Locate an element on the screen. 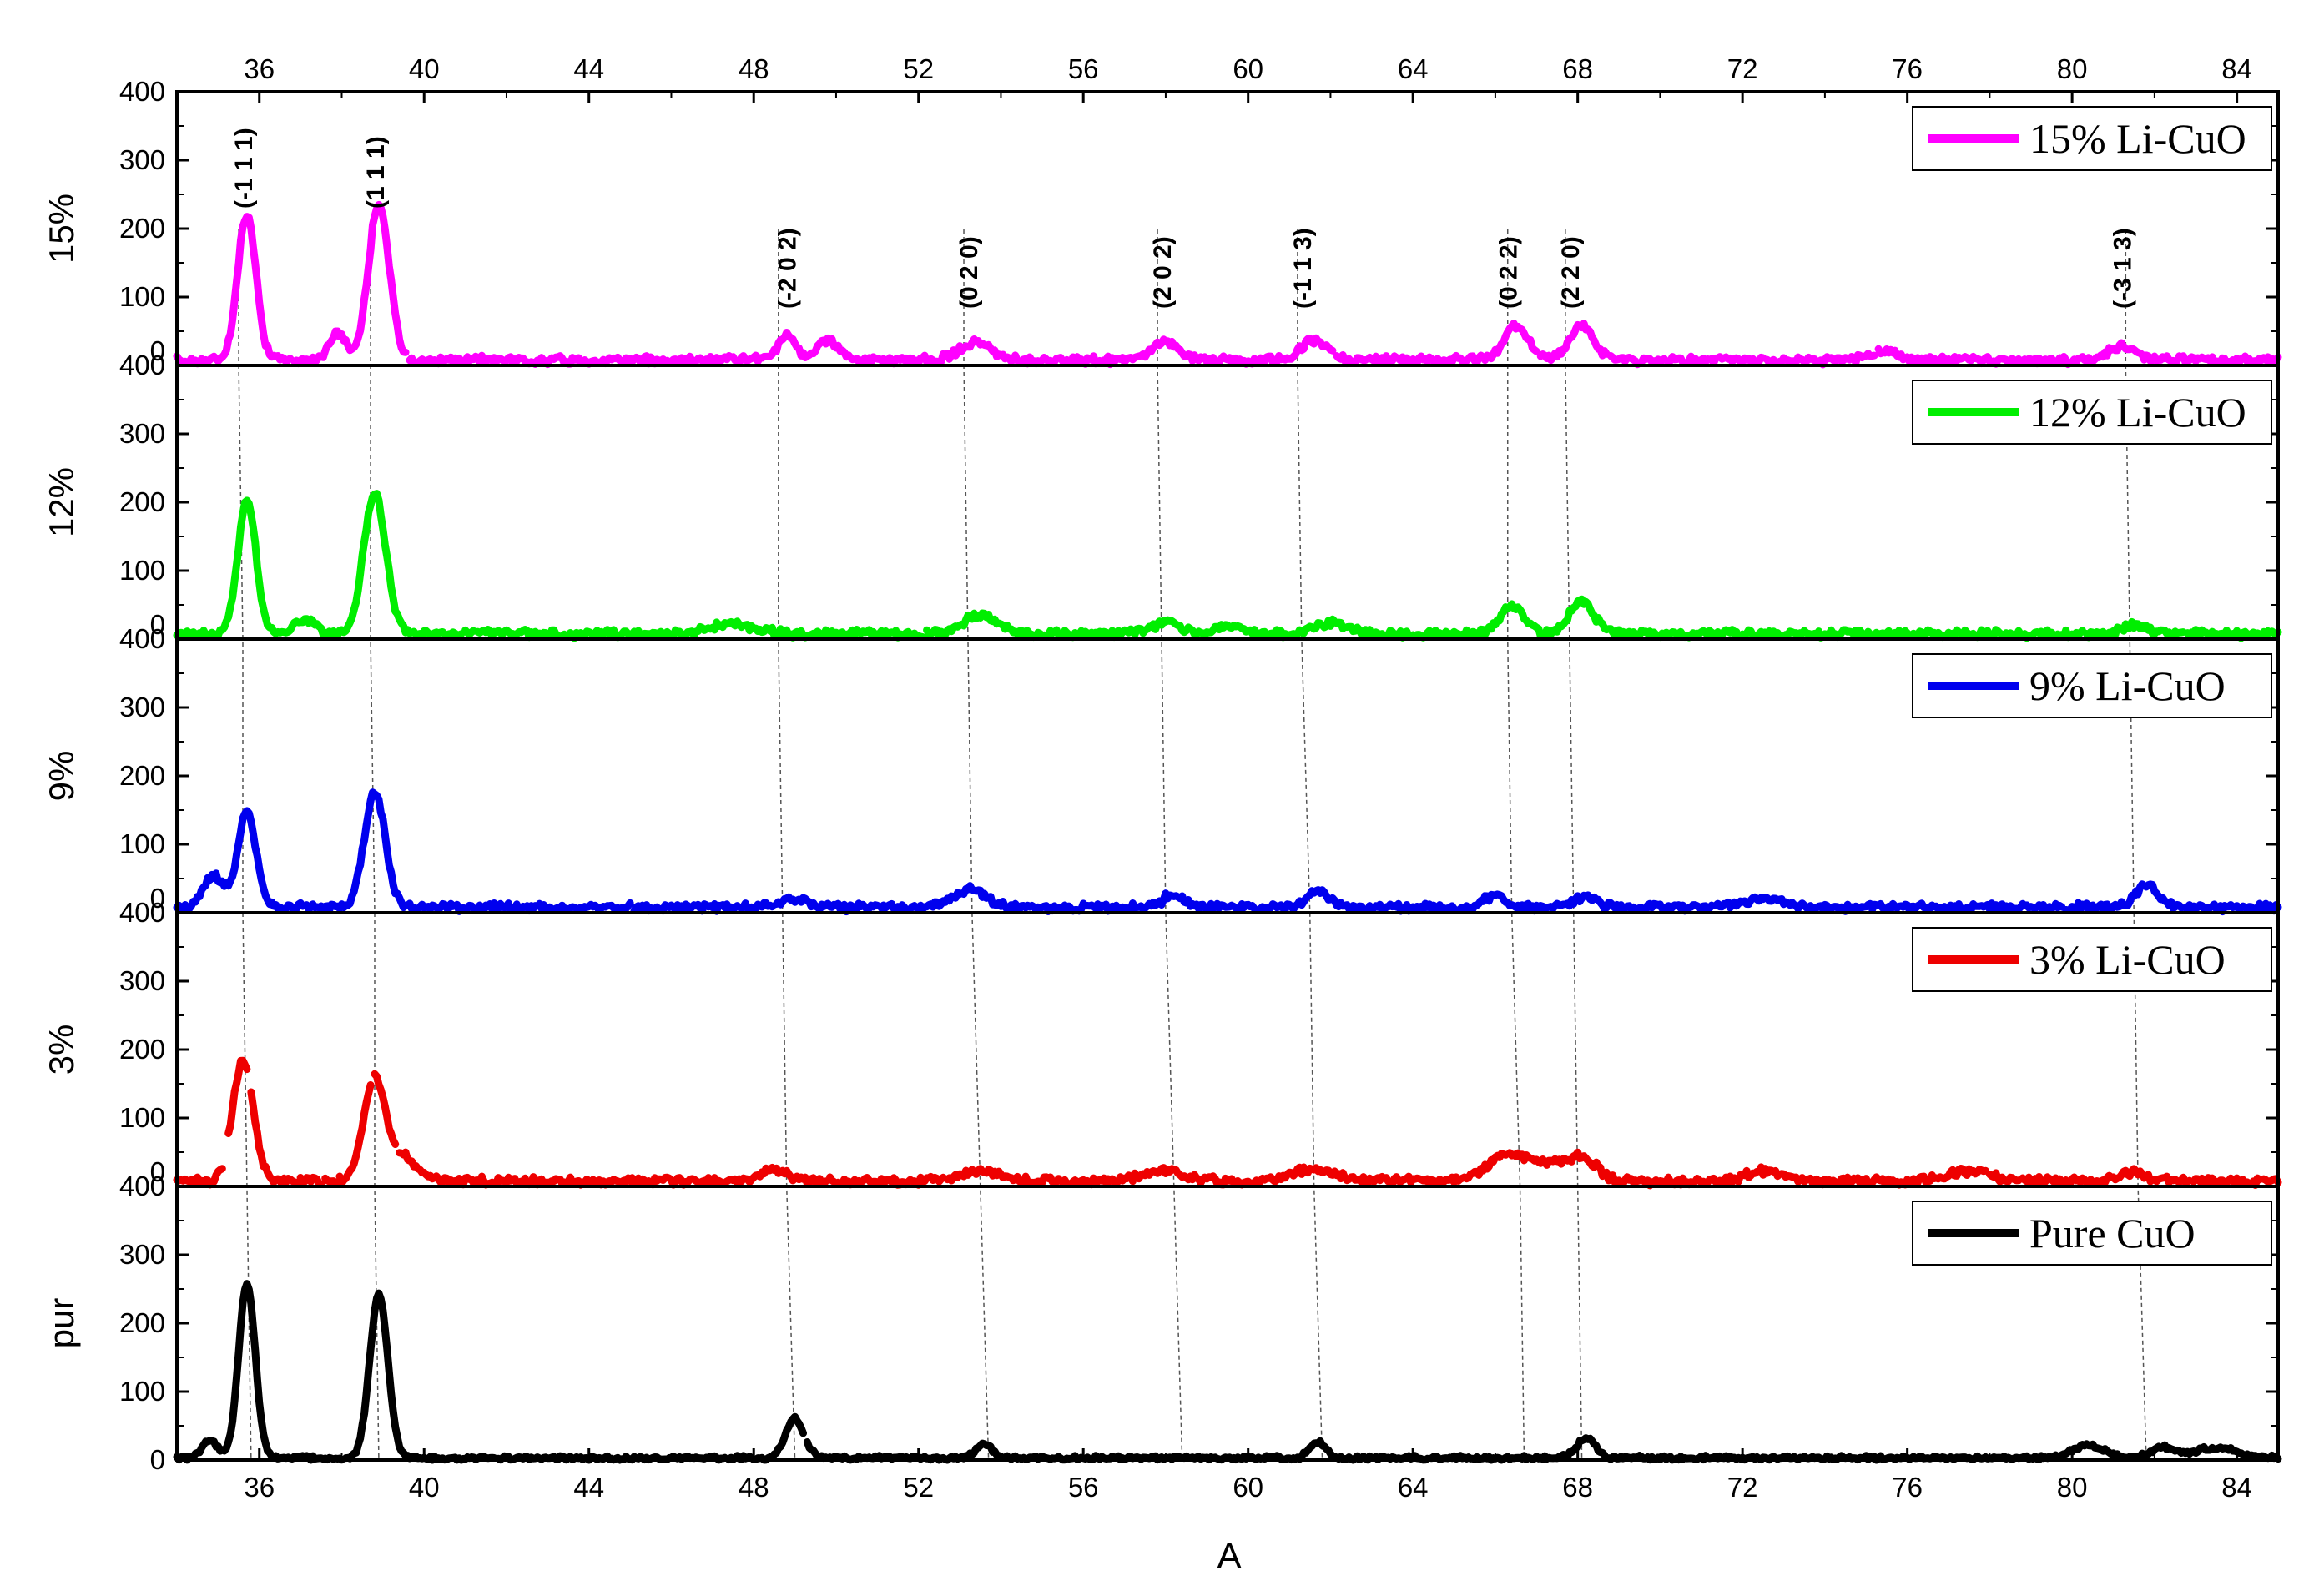 Image resolution: width=2314 pixels, height=1596 pixels. x-tick-label-top: 52 is located at coordinates (918, 68).